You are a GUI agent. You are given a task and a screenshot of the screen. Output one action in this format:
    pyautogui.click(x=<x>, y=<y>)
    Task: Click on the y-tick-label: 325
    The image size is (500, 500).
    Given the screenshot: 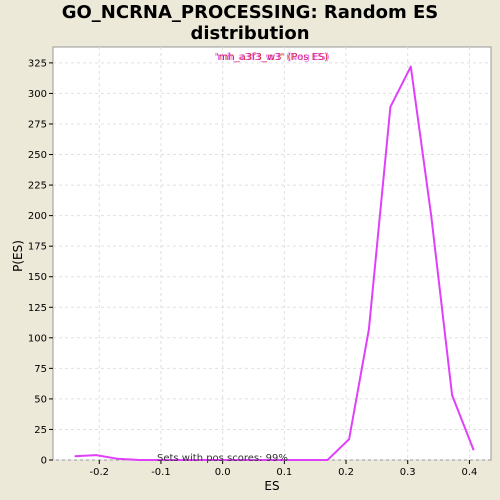 What is the action you would take?
    pyautogui.click(x=37, y=63)
    